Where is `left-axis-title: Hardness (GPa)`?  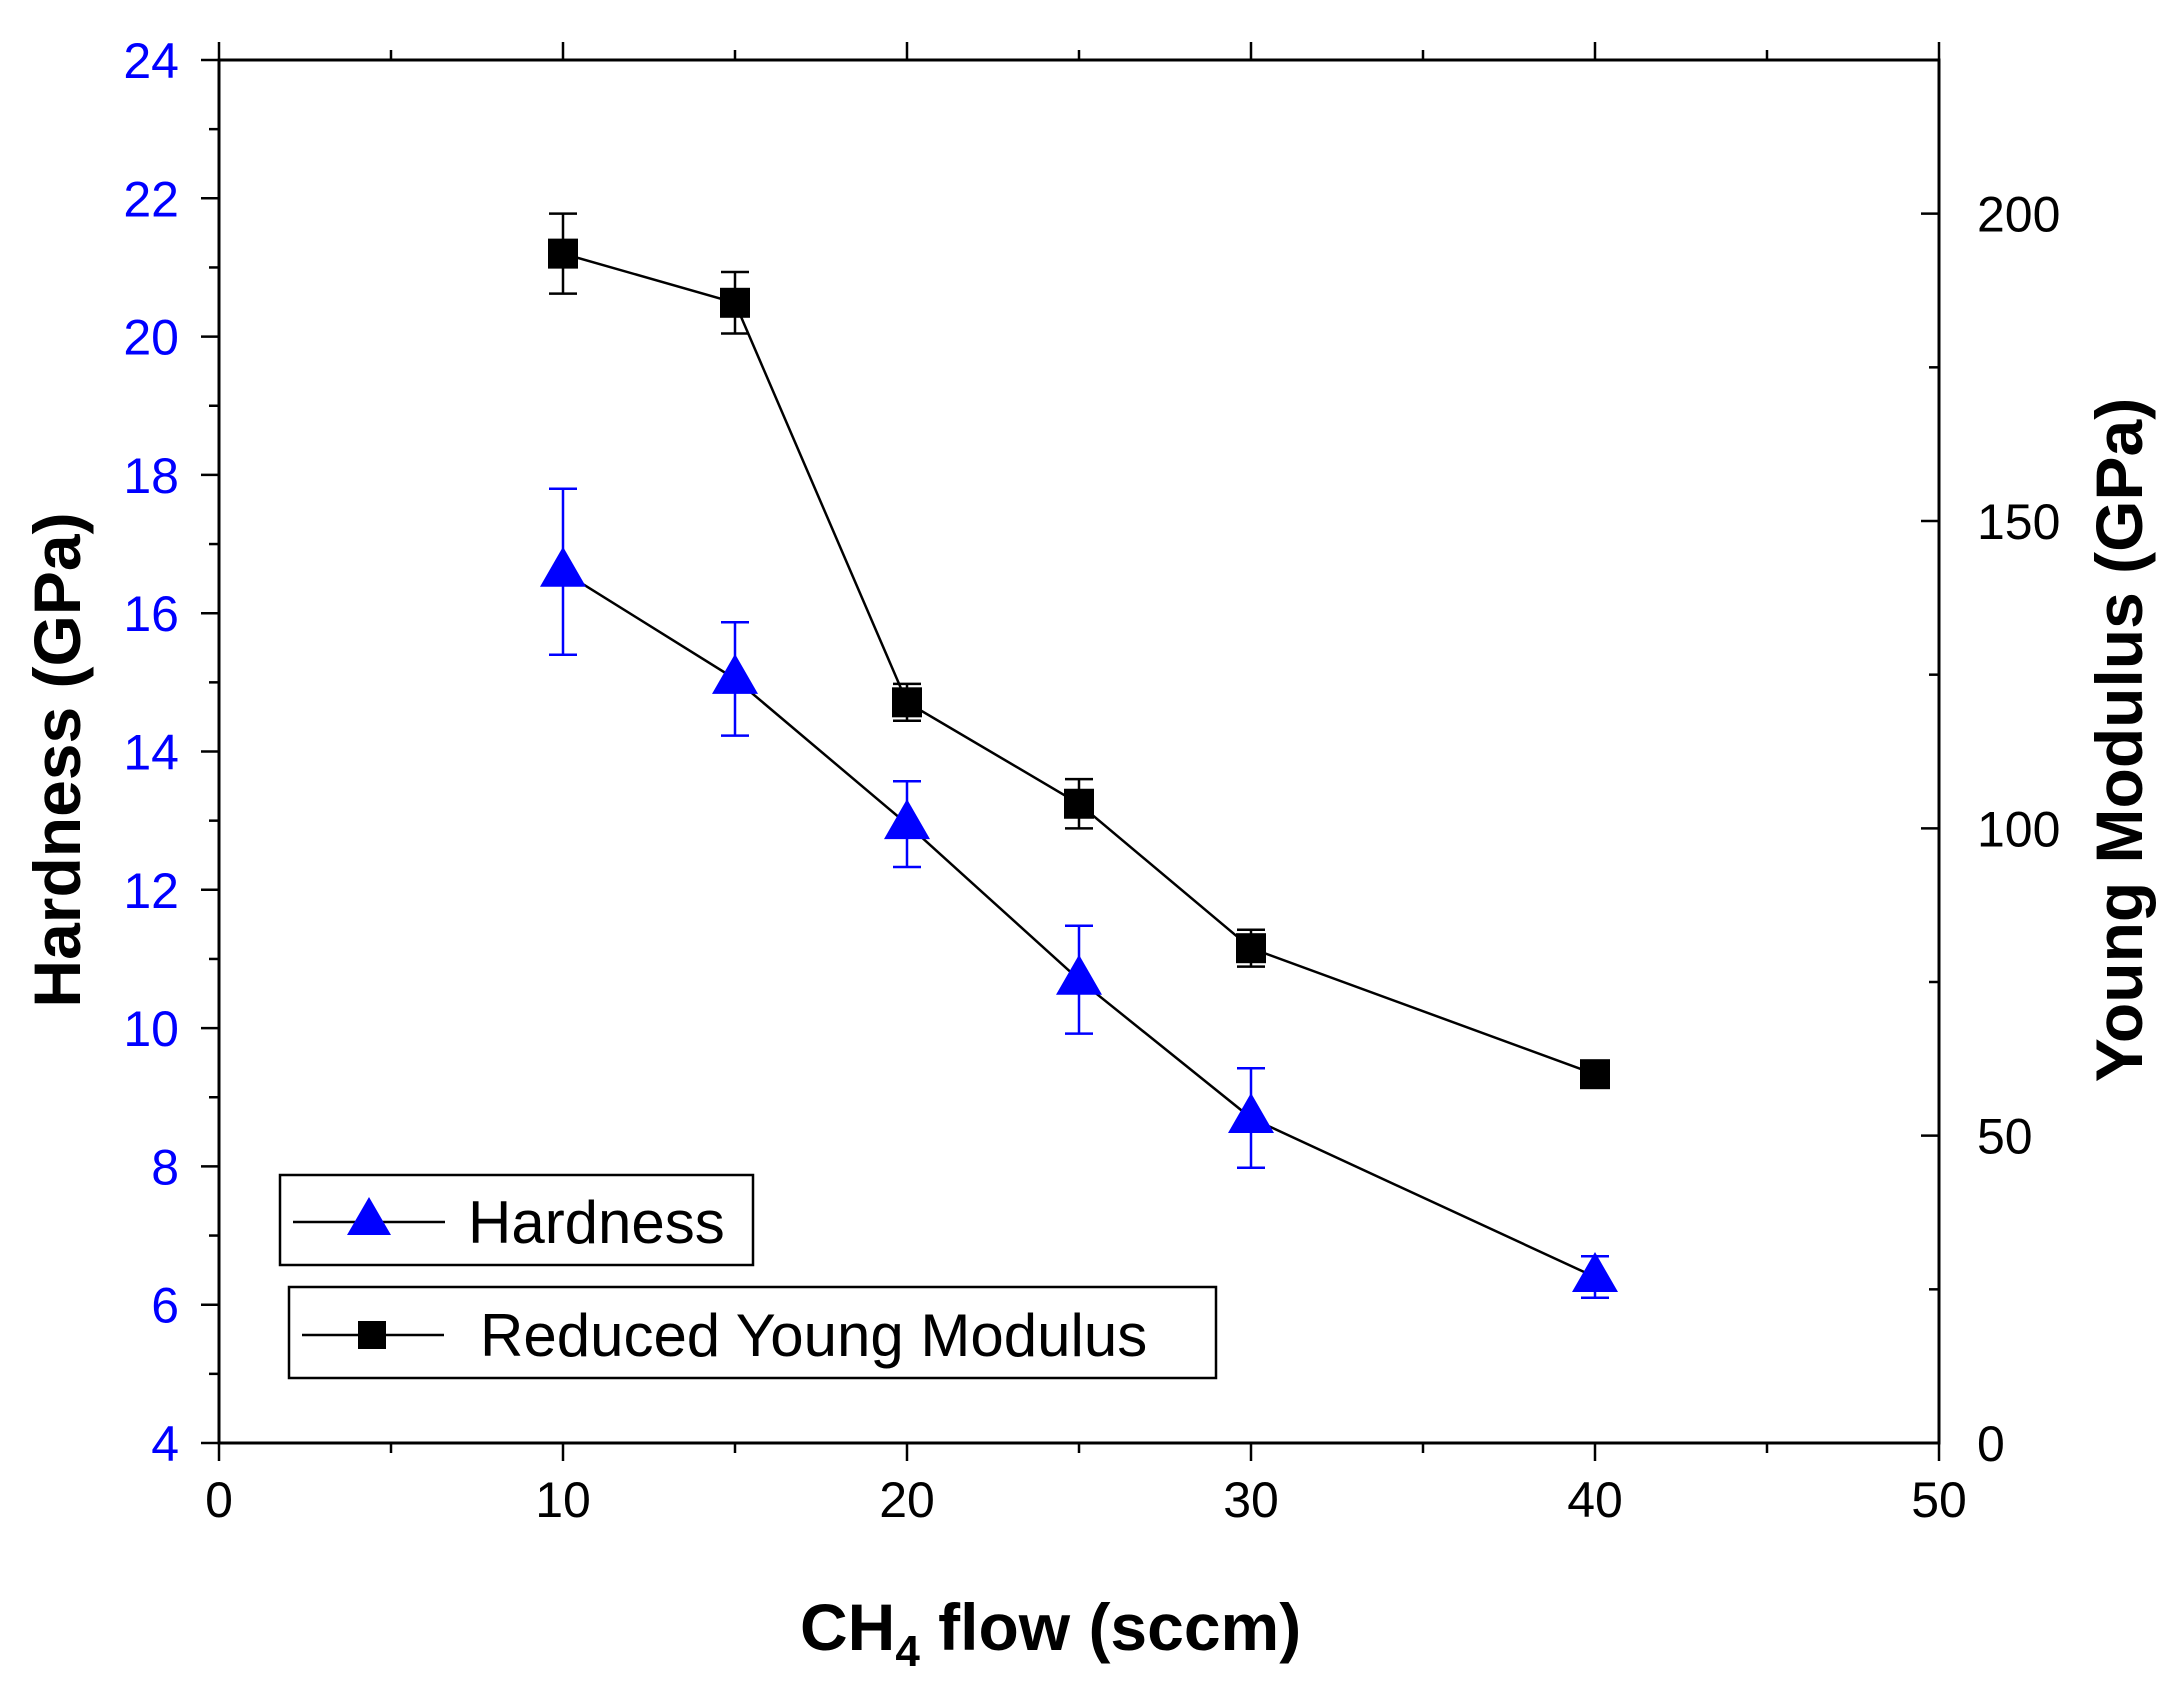 left-axis-title: Hardness (GPa) is located at coordinates (57, 759).